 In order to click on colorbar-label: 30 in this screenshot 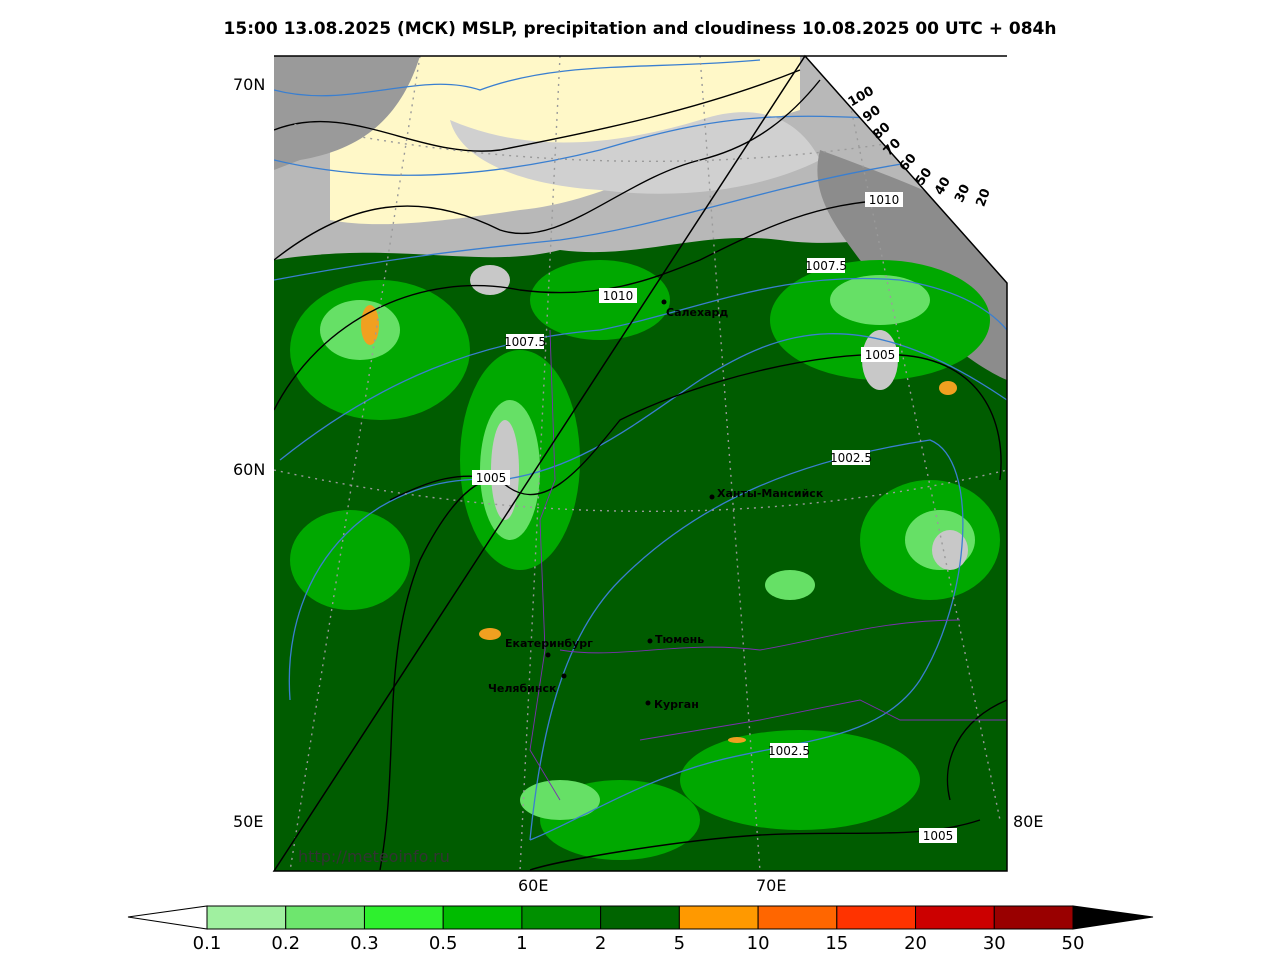, I will do `click(994, 943)`.